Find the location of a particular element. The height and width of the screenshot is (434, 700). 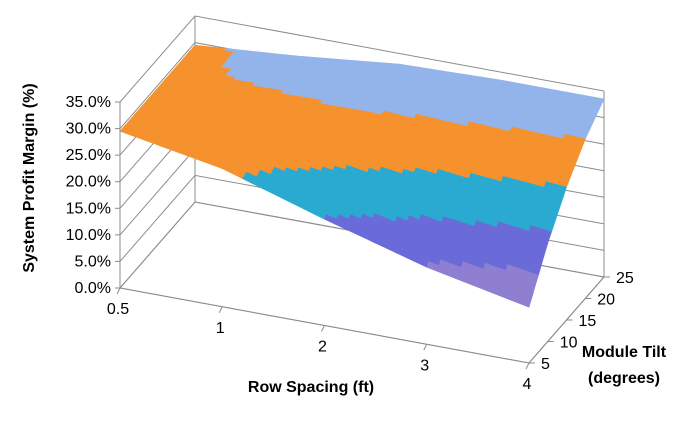

z-tick-label: 5.0% is located at coordinates (93, 261).